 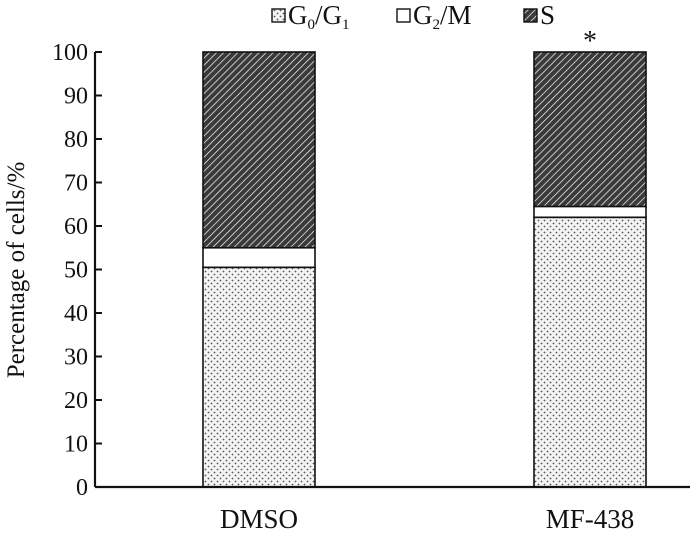 I want to click on y-axis: 0 10 20 30 40 50 60 70 80 90 100, so click(x=77, y=270).